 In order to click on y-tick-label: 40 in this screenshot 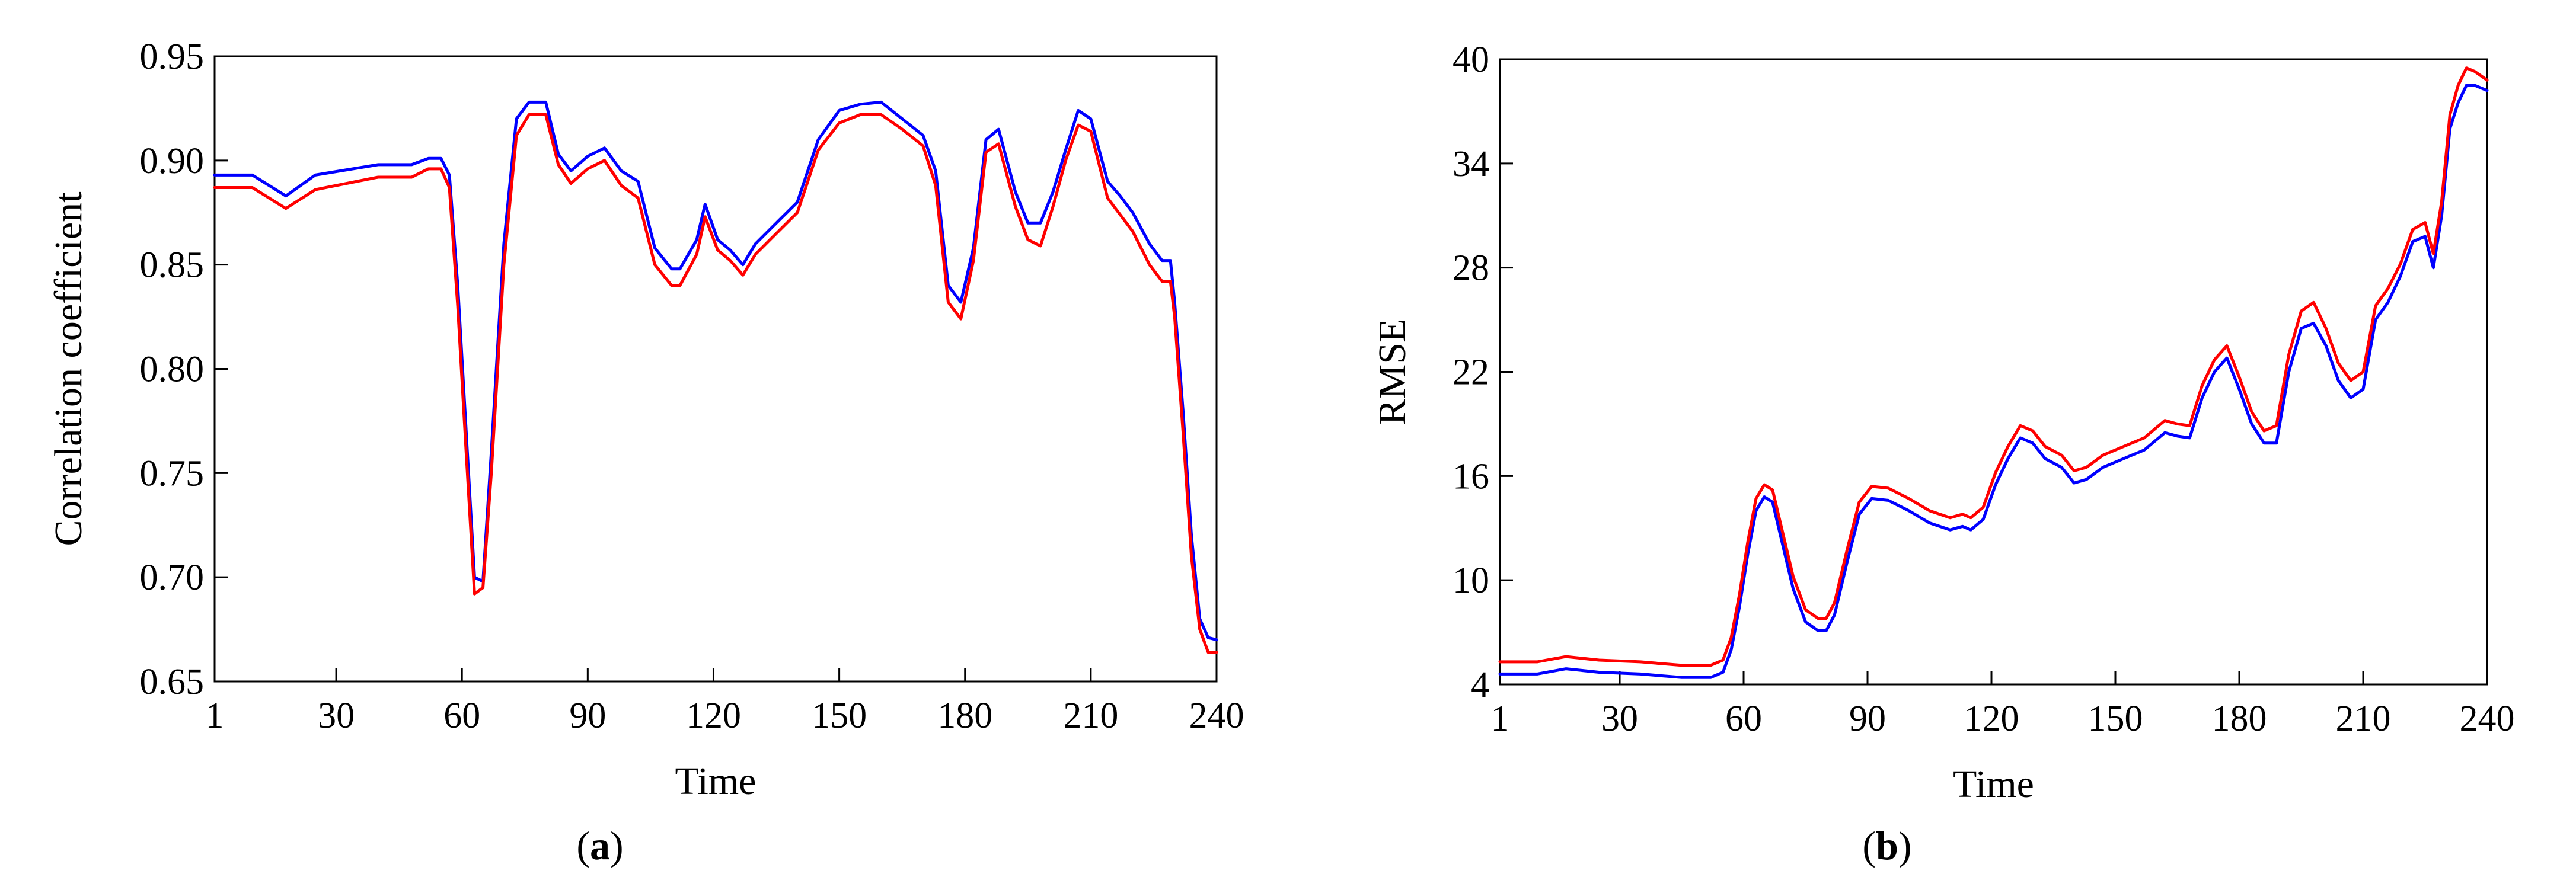, I will do `click(1471, 60)`.